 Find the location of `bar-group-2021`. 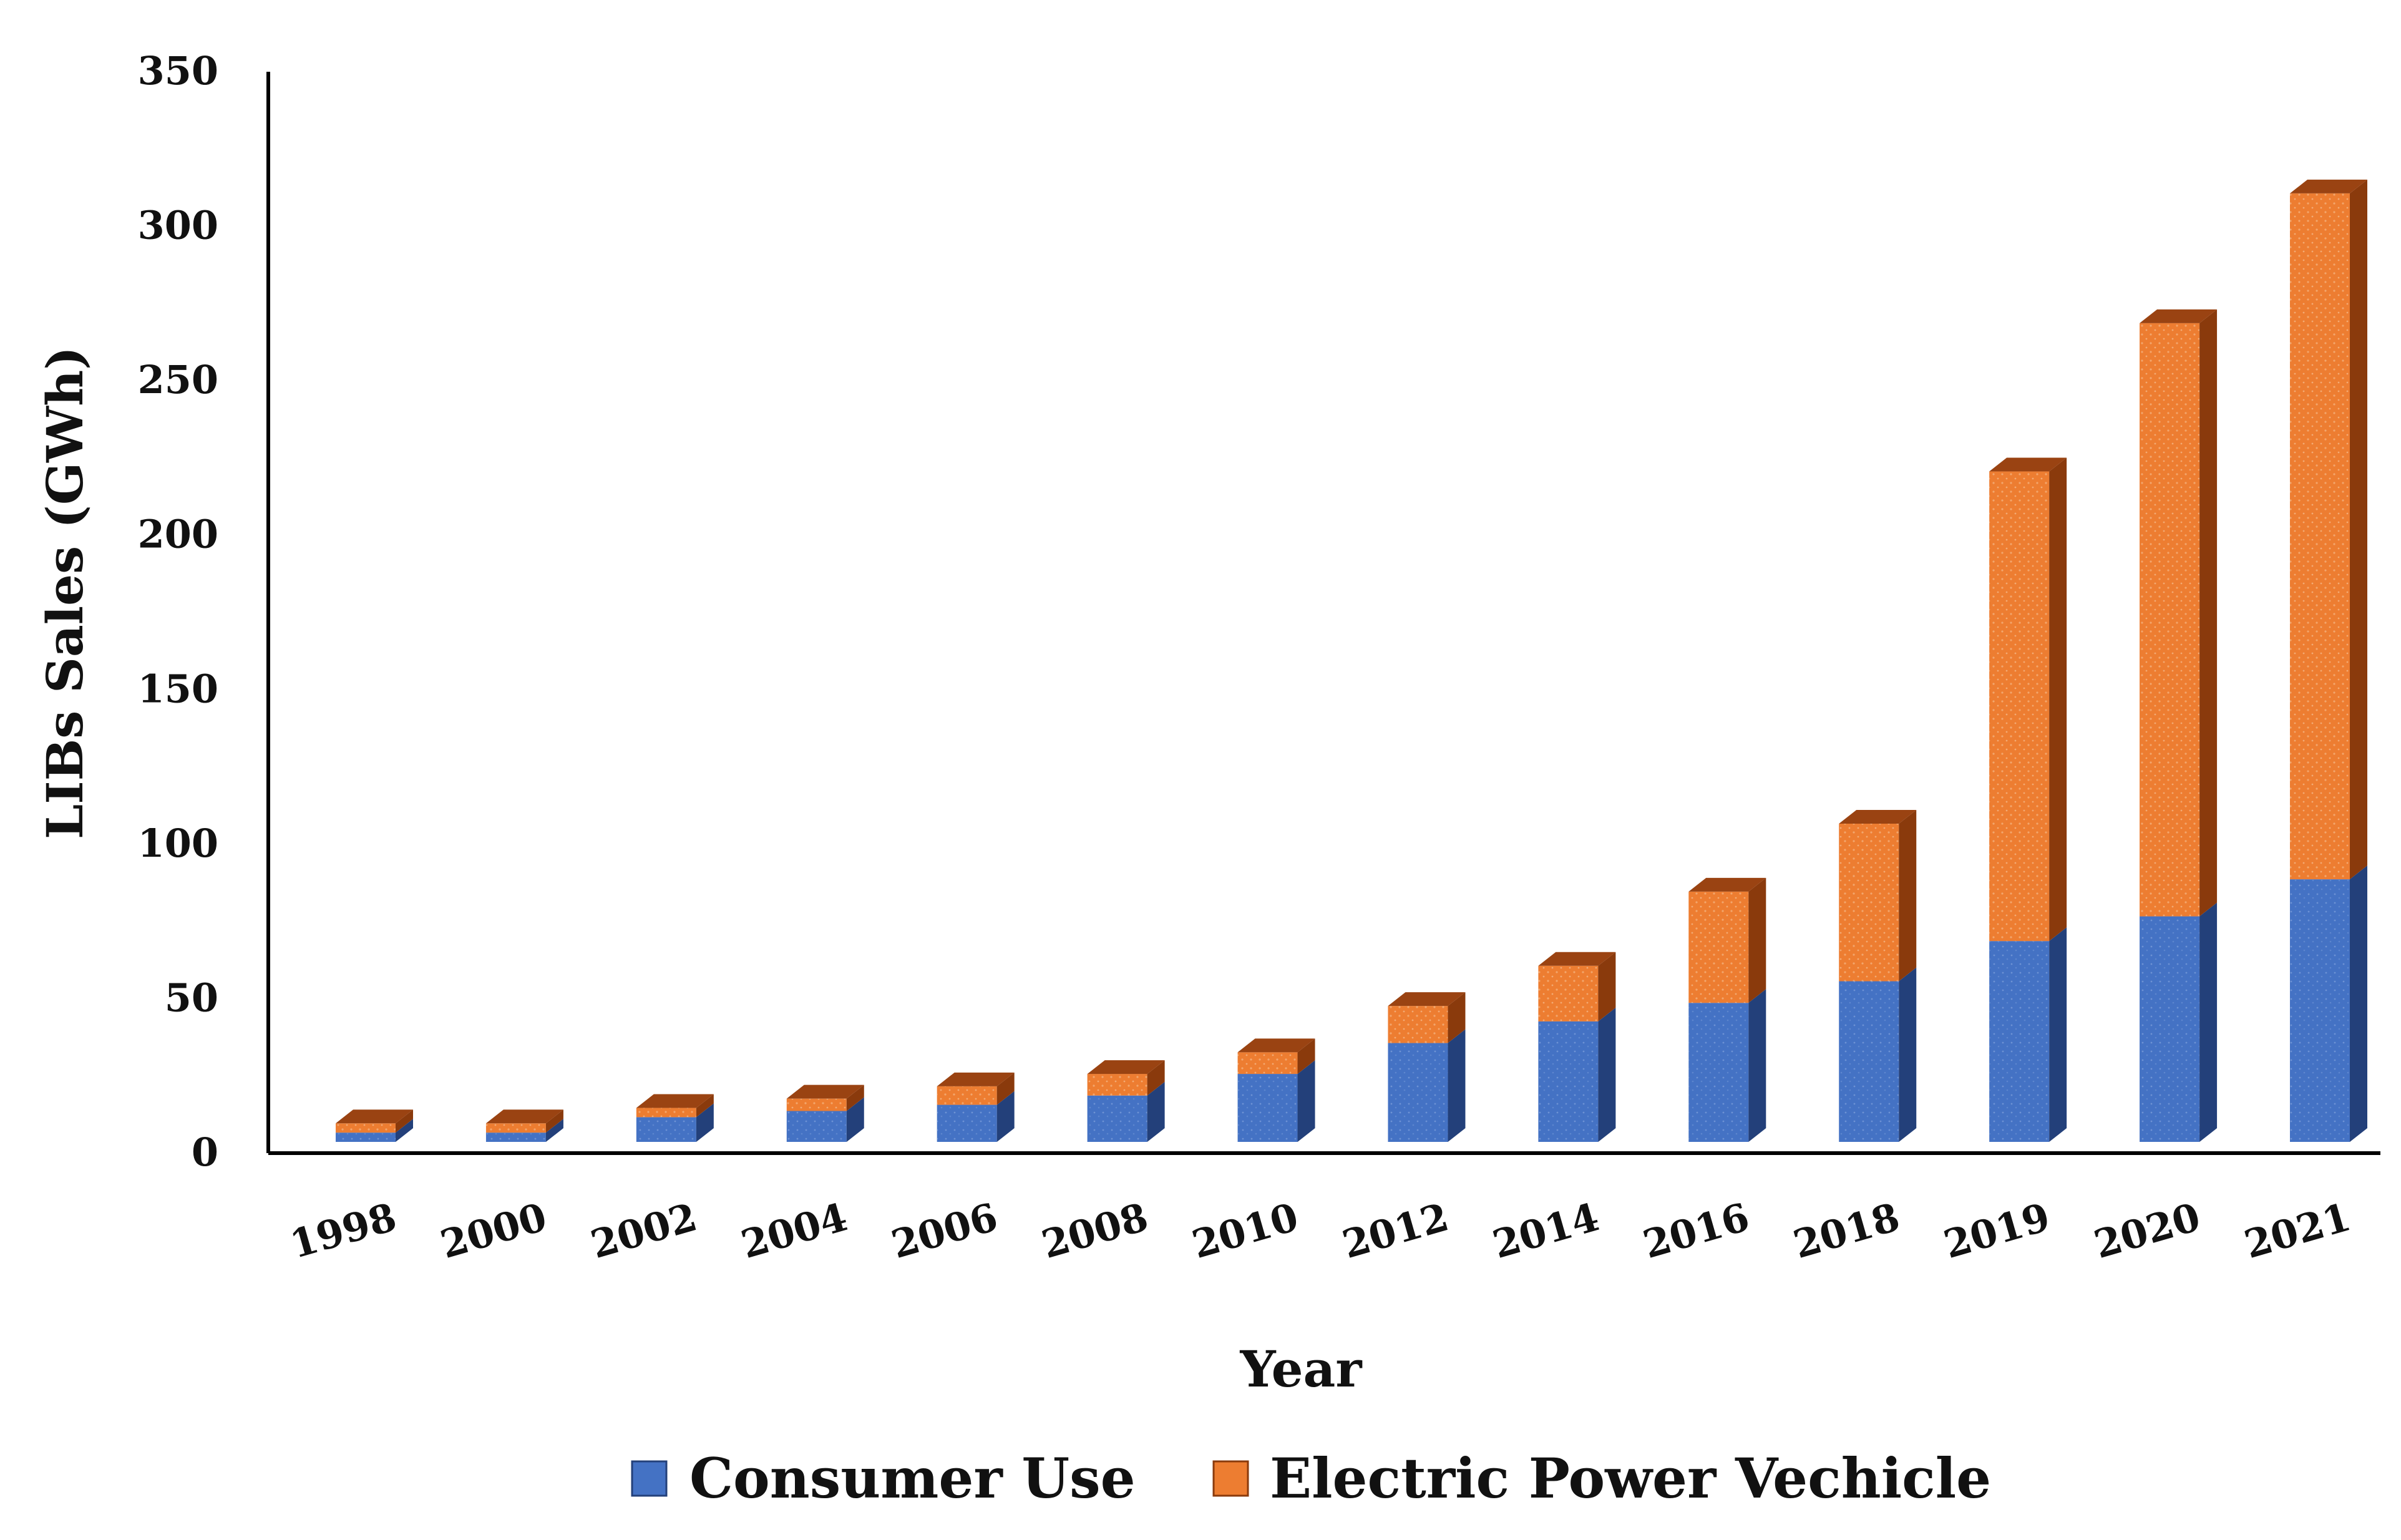

bar-group-2021 is located at coordinates (2328, 660).